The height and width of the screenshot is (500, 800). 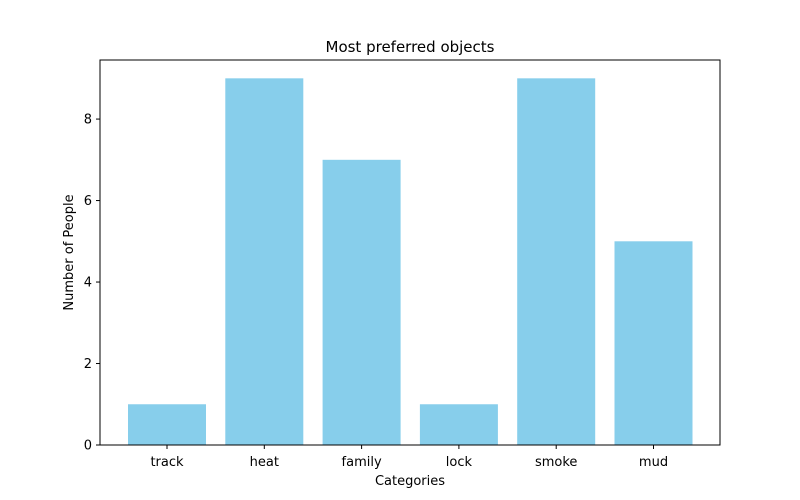 What do you see at coordinates (88, 364) in the screenshot?
I see `y-tick-label: 2` at bounding box center [88, 364].